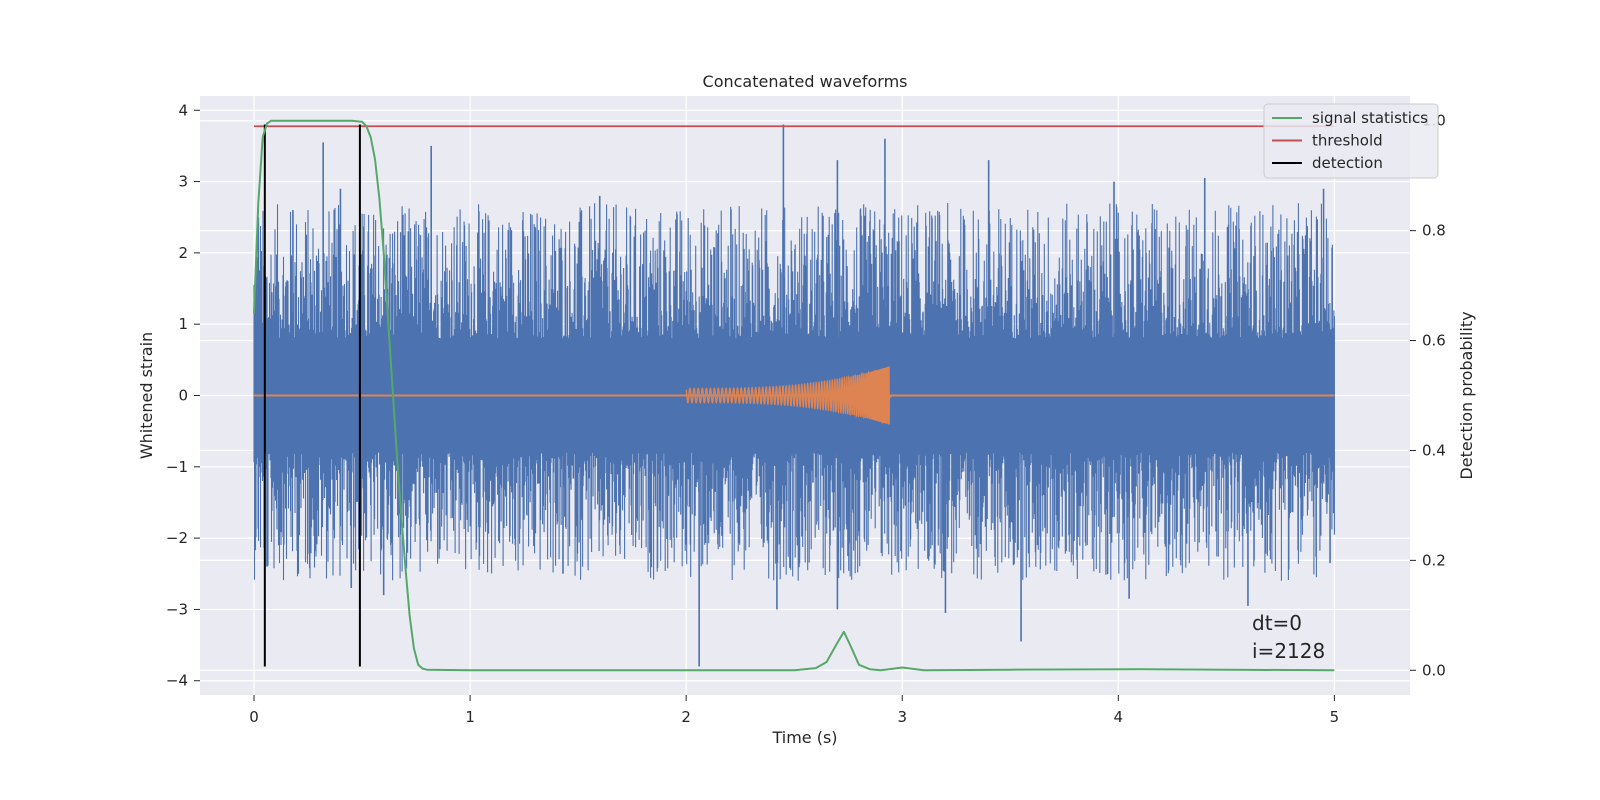 The height and width of the screenshot is (800, 1600). I want to click on y-tick-label: 0, so click(183, 396).